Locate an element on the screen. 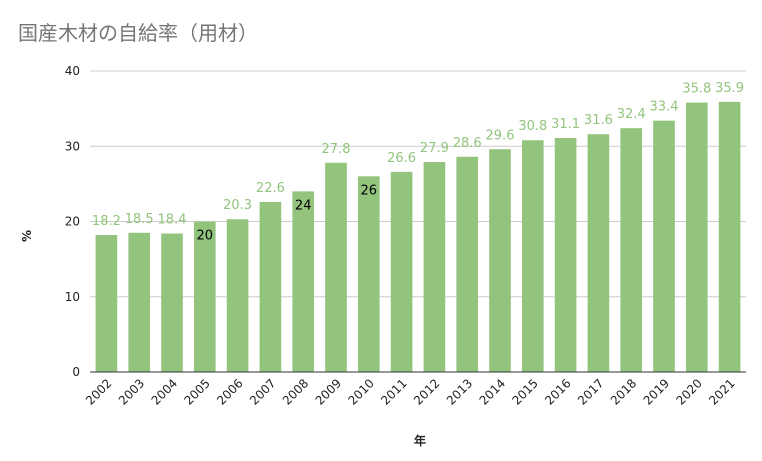 This screenshot has width=762, height=461. x-tick-label: 2014 is located at coordinates (492, 391).